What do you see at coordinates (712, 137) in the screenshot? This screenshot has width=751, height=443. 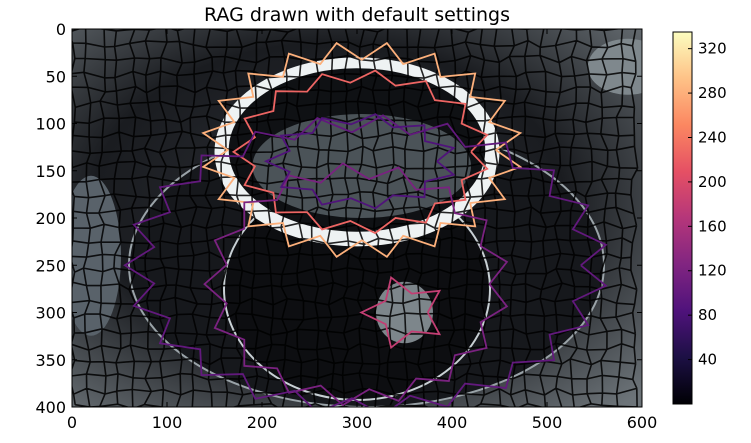 I see `colorbar-tick-label: 240` at bounding box center [712, 137].